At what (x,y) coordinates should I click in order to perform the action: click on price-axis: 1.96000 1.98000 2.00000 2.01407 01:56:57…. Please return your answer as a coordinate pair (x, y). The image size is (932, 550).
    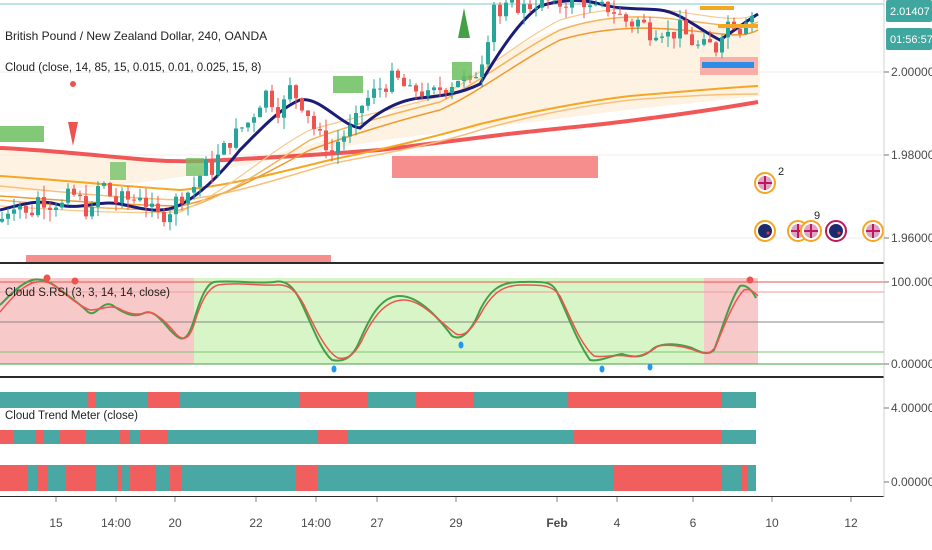
    Looking at the image, I should click on (907, 248).